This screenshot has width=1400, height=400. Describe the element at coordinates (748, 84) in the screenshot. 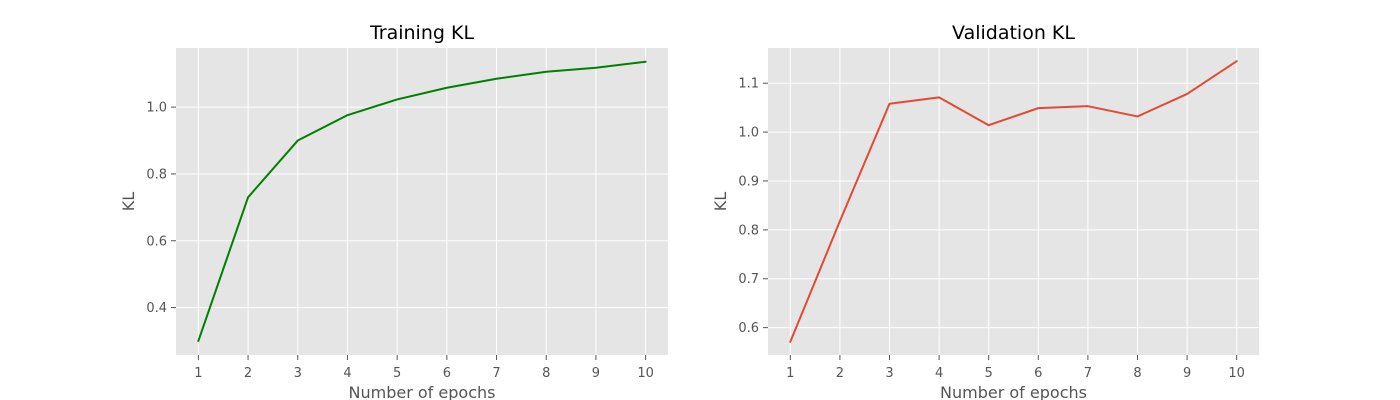

I see `y-tick-label: 1.1` at that location.